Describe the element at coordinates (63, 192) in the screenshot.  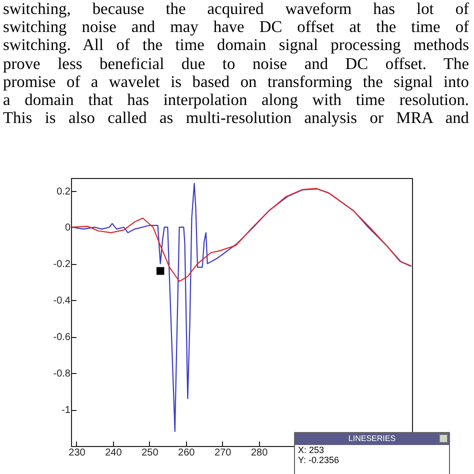
I see `y-tick-label: 0.2` at that location.